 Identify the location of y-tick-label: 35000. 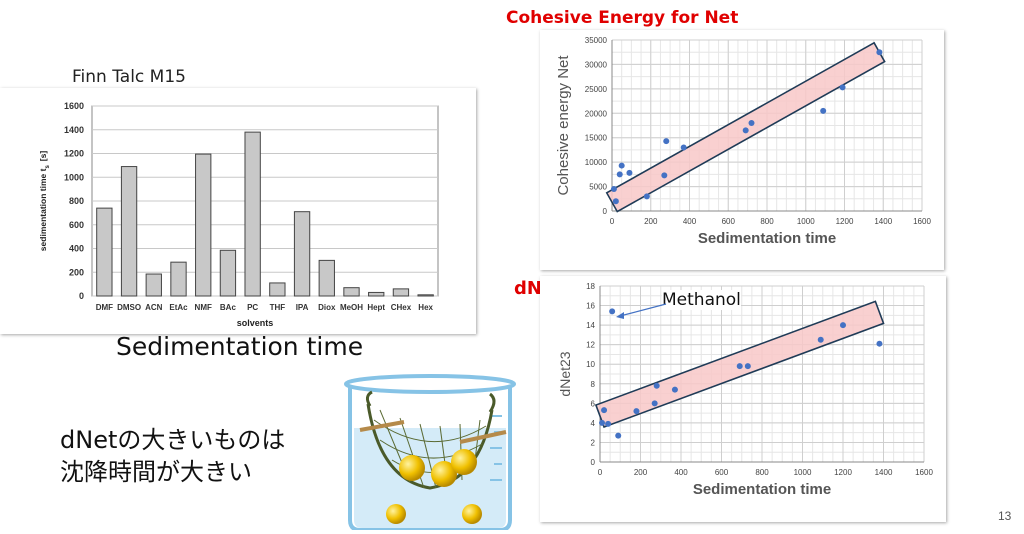
(596, 40).